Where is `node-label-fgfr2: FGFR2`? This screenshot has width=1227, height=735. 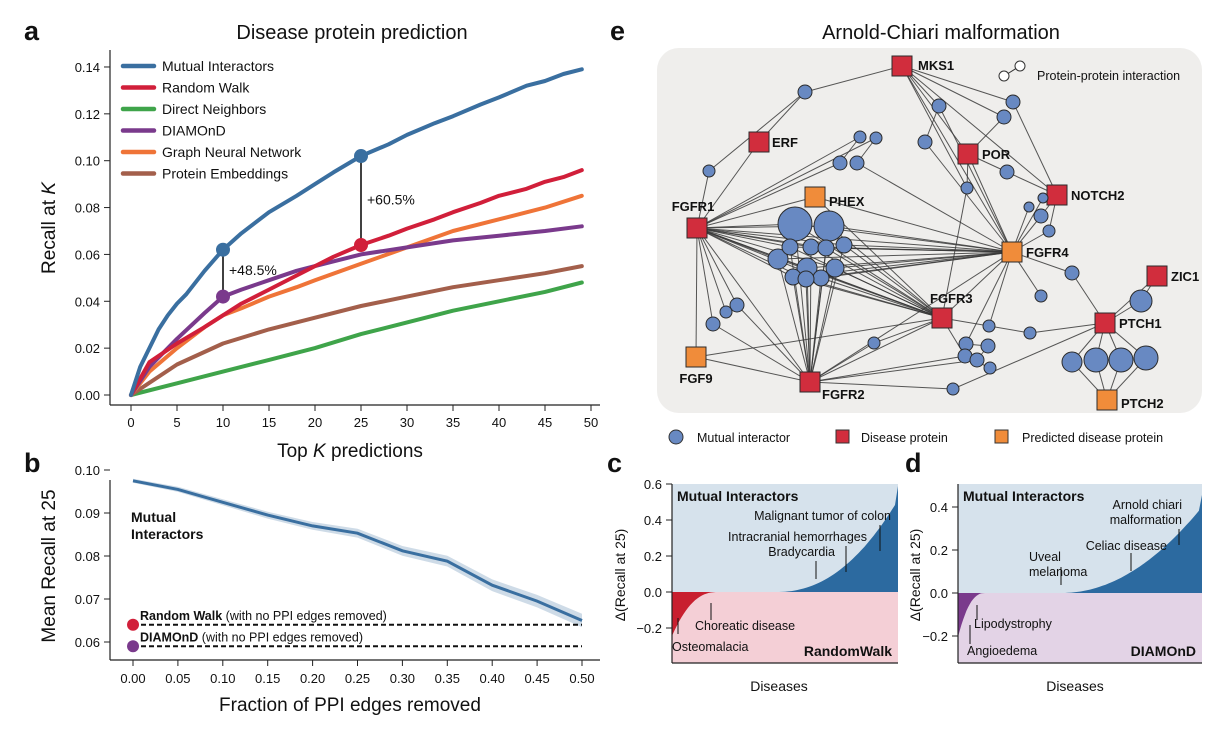
node-label-fgfr2: FGFR2 is located at coordinates (843, 394).